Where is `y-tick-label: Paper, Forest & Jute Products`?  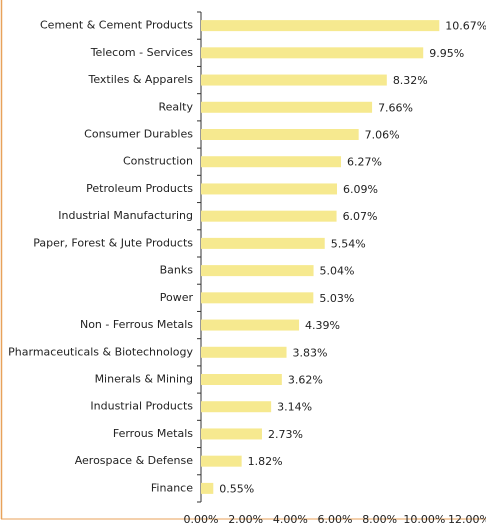
y-tick-label: Paper, Forest & Jute Products is located at coordinates (113, 242).